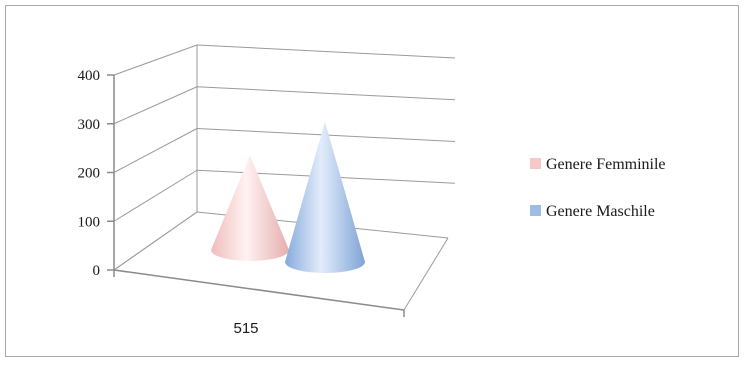 This screenshot has height=365, width=746. What do you see at coordinates (89, 222) in the screenshot?
I see `y-tick-label: 100` at bounding box center [89, 222].